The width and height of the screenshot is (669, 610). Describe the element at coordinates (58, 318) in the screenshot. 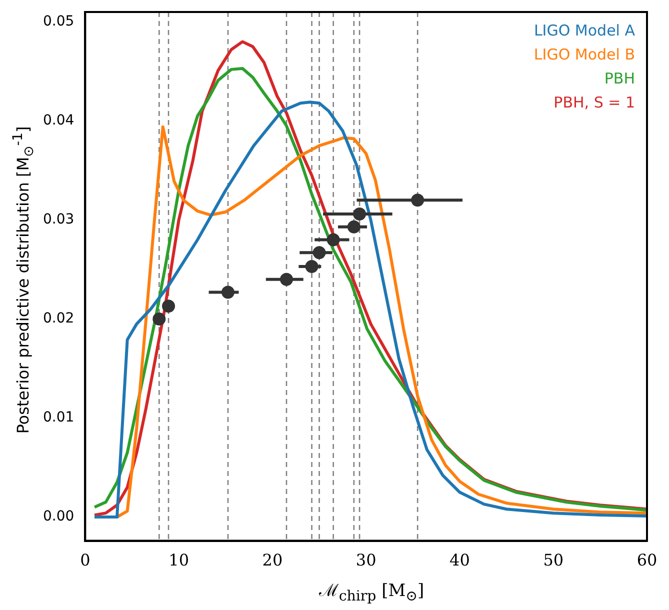

I see `y-tick-label: 0.02` at that location.